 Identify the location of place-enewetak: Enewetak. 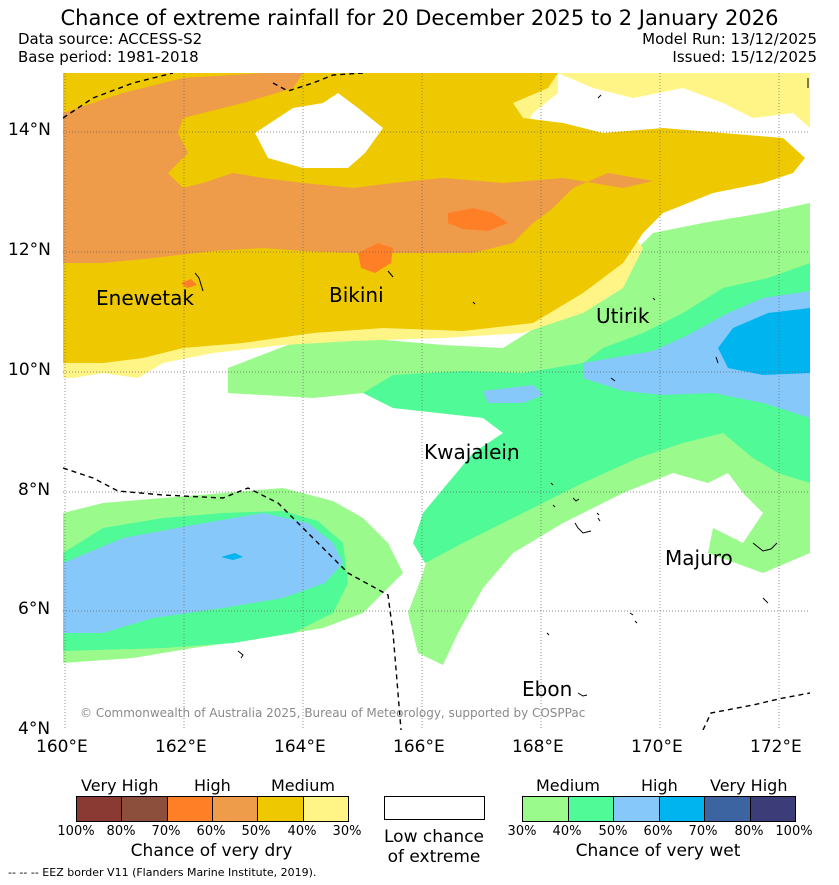
(145, 298).